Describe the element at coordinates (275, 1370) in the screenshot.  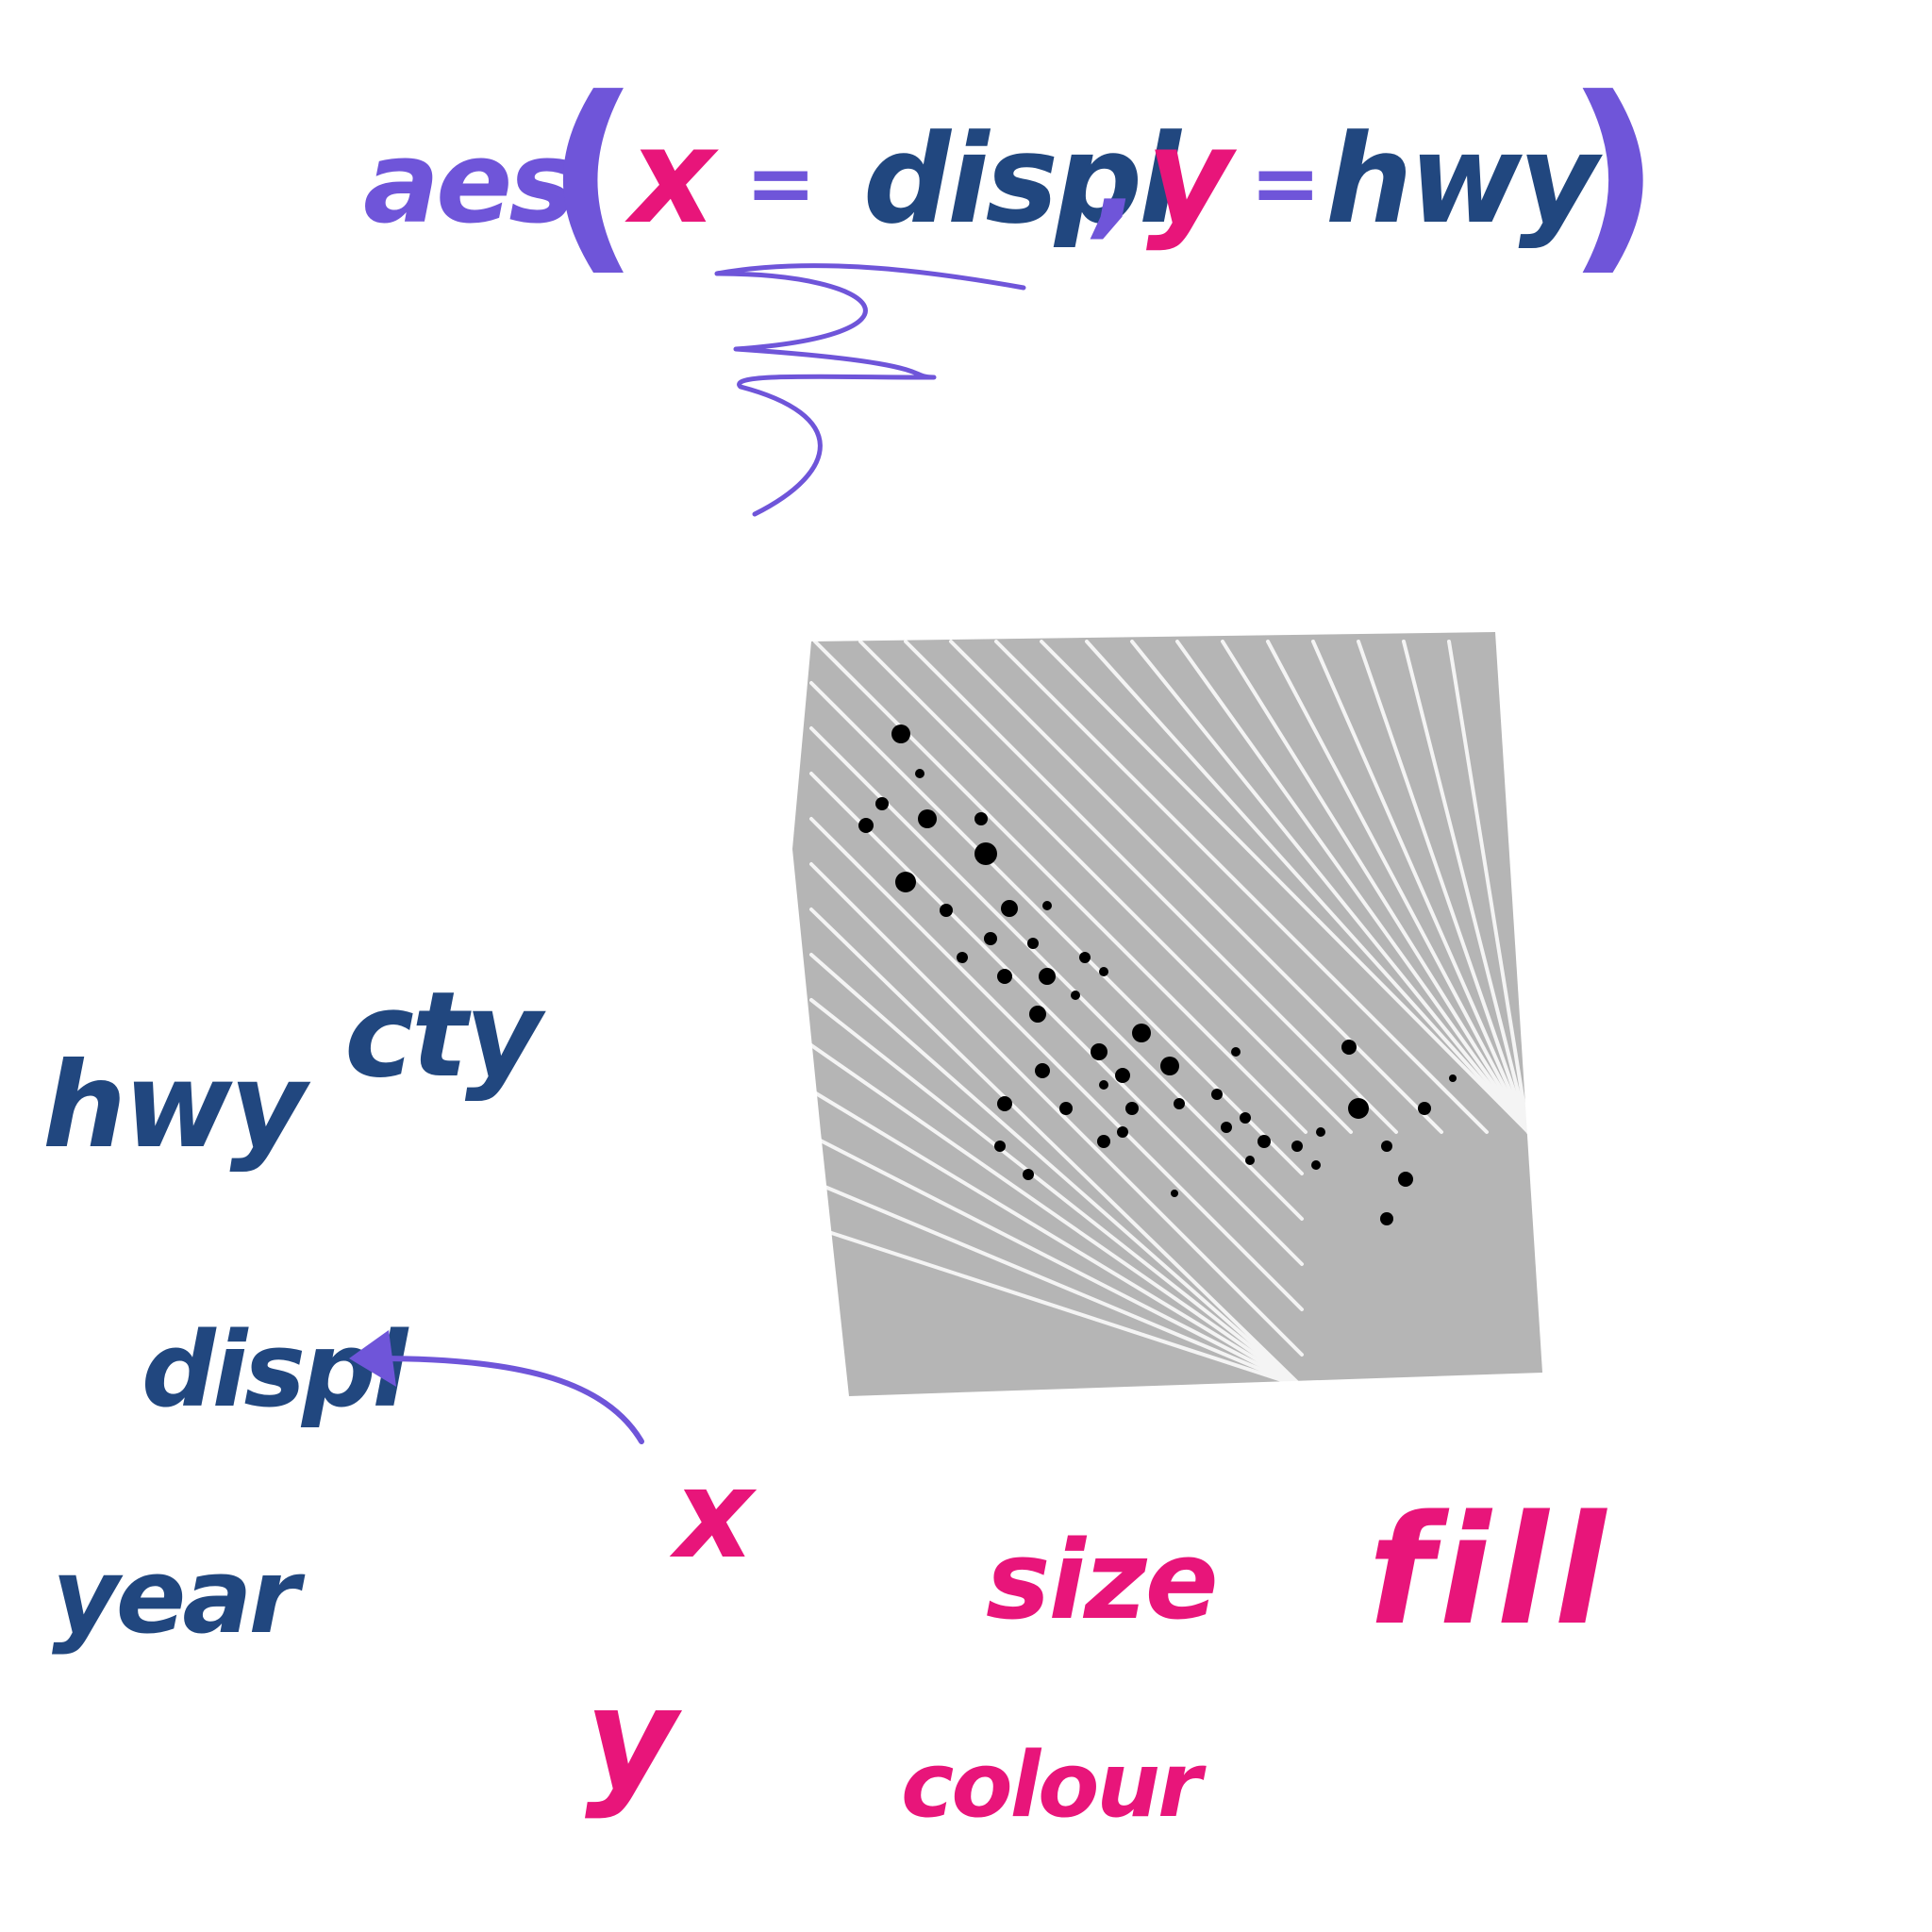
I see `var-displ: displ` at that location.